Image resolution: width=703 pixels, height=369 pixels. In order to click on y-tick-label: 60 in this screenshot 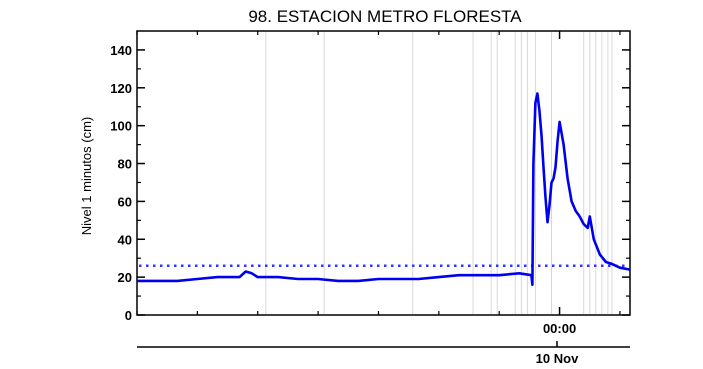, I will do `click(125, 201)`.